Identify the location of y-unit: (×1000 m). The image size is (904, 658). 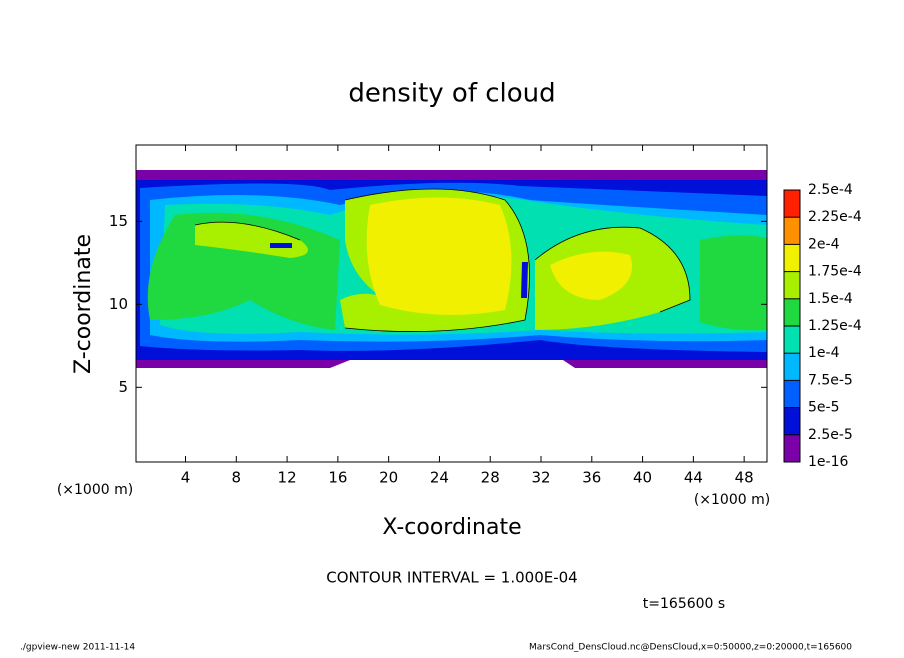
(95, 490).